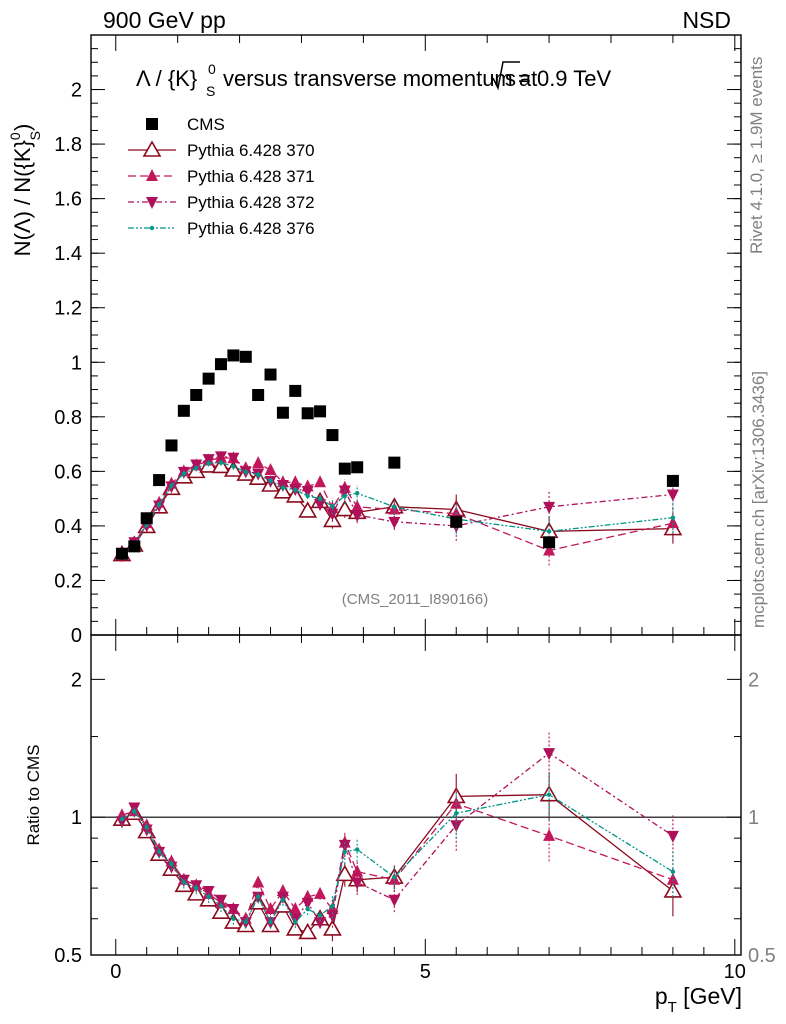  What do you see at coordinates (251, 228) in the screenshot?
I see `legend-label: Pythia 6.428 376` at bounding box center [251, 228].